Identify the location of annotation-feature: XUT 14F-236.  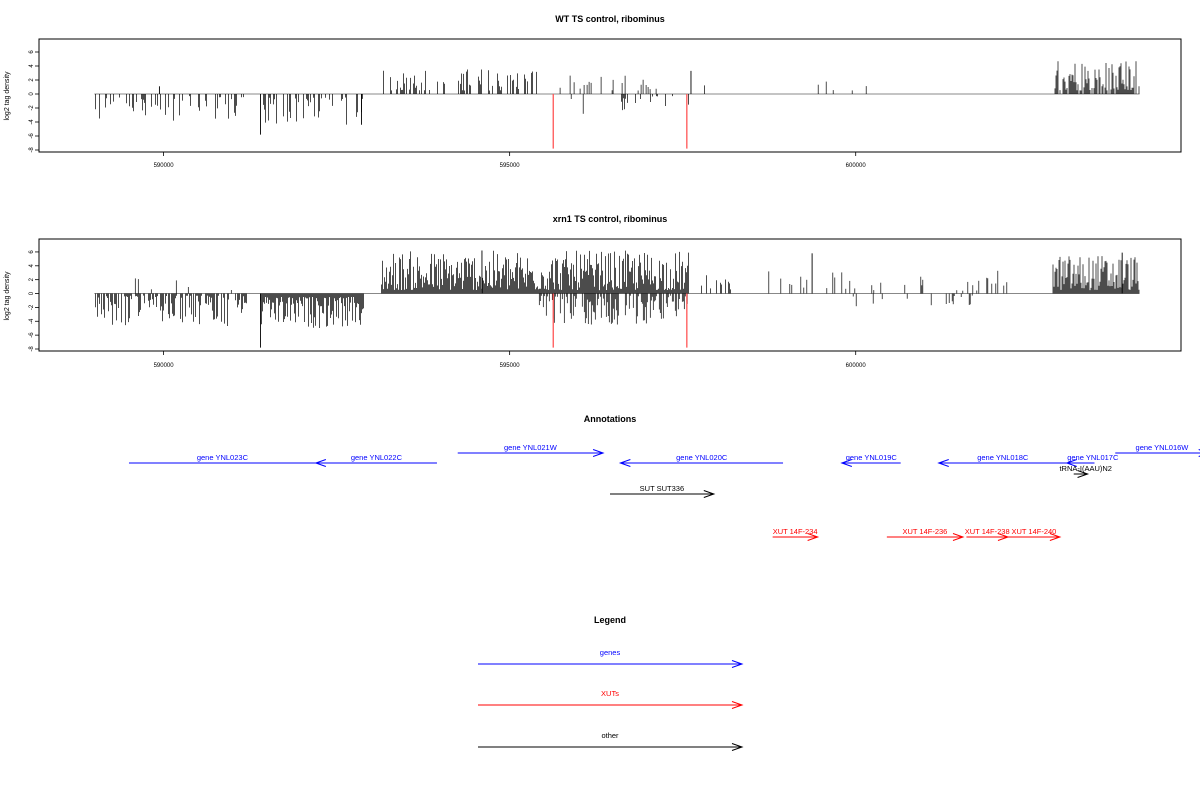
(925, 534).